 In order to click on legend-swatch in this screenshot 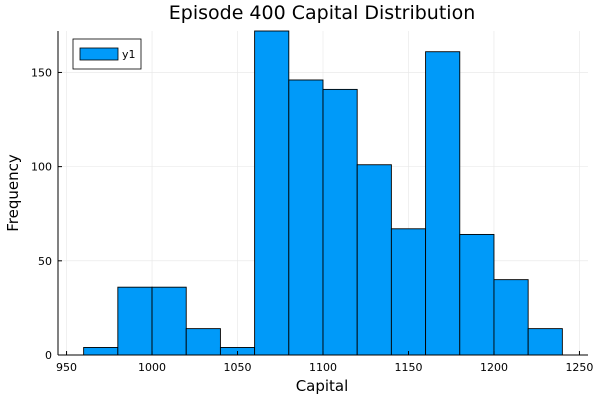, I will do `click(99, 54)`.